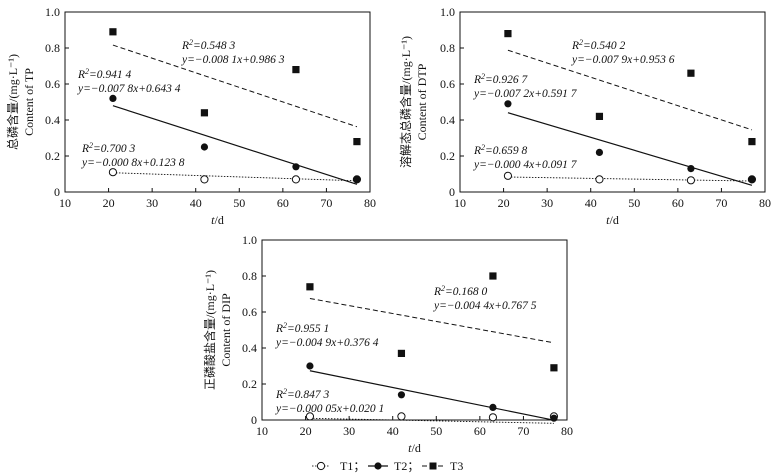  I want to click on fit-equation-t3: y=−0.007 9x+0.953 6, so click(623, 60).